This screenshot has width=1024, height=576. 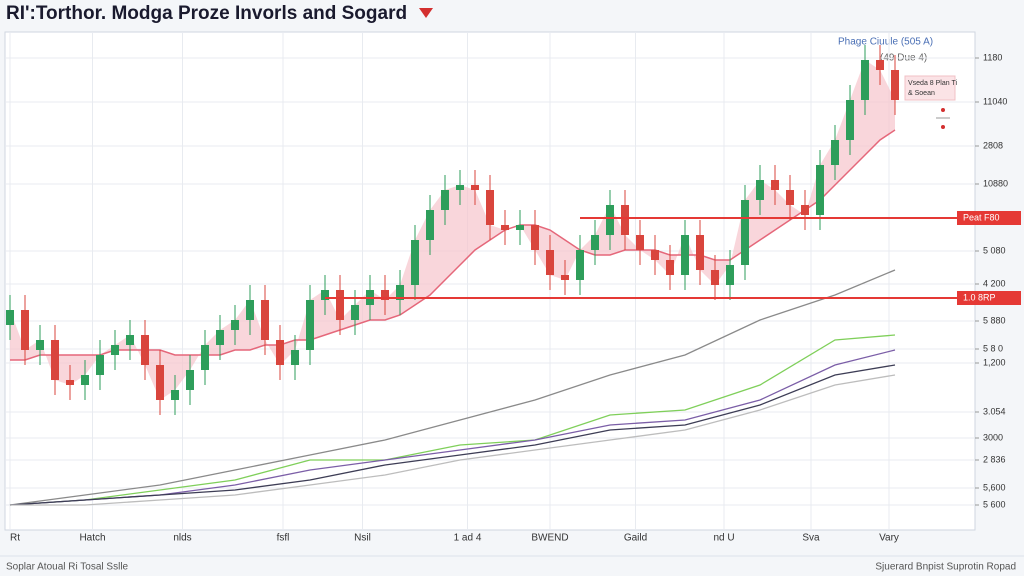 I want to click on y-tick-label: 4 200, so click(x=994, y=283).